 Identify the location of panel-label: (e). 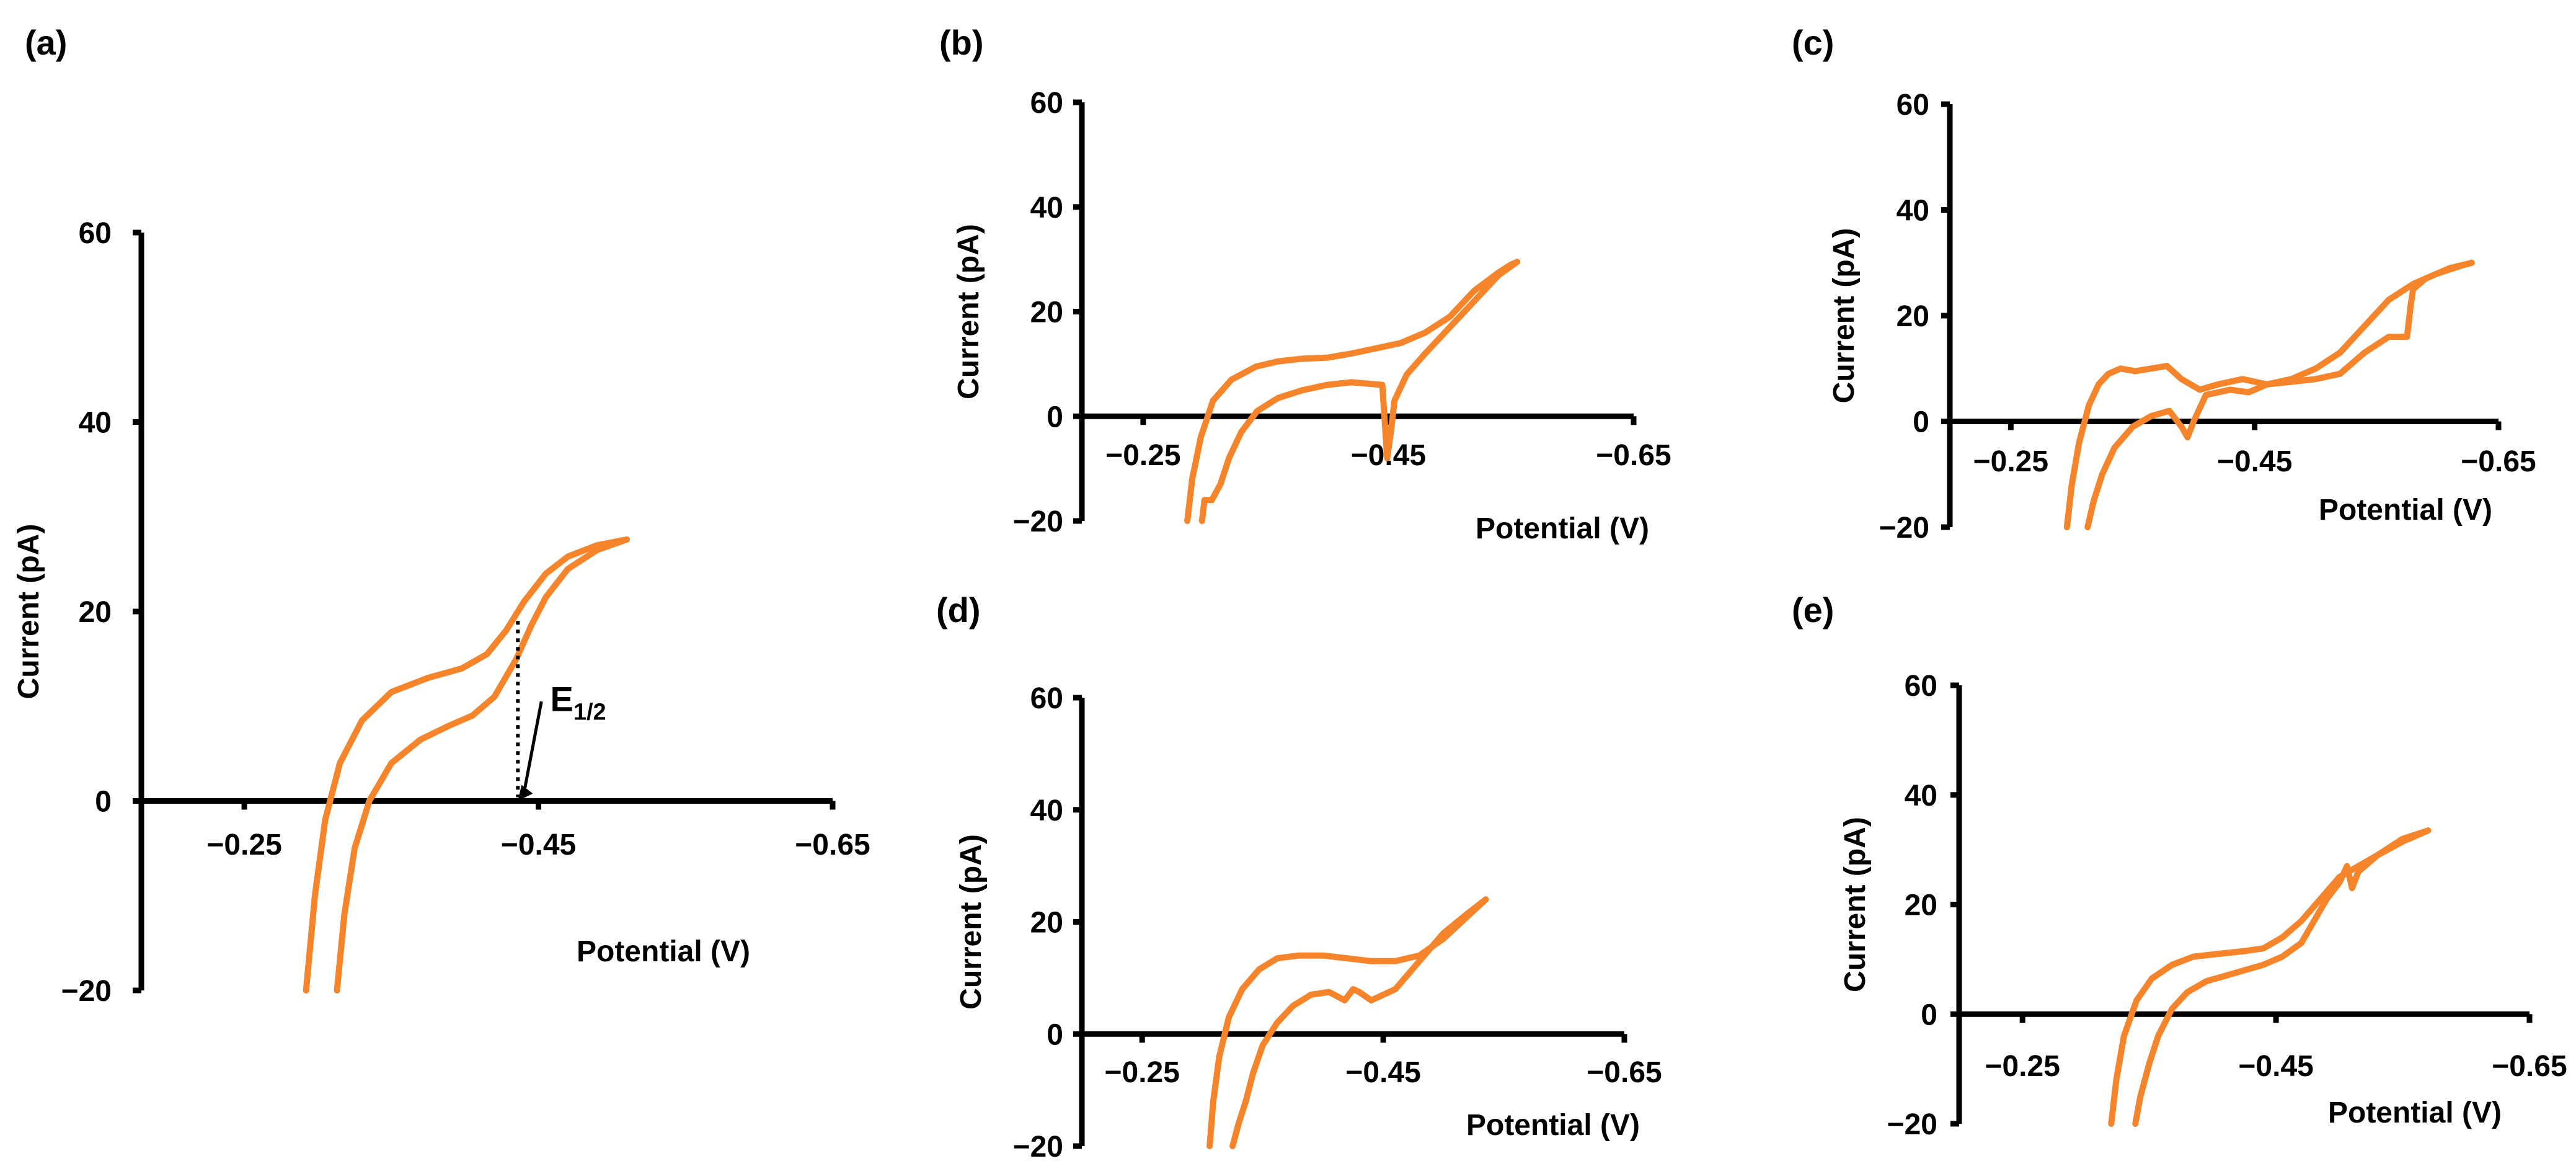
(1813, 609).